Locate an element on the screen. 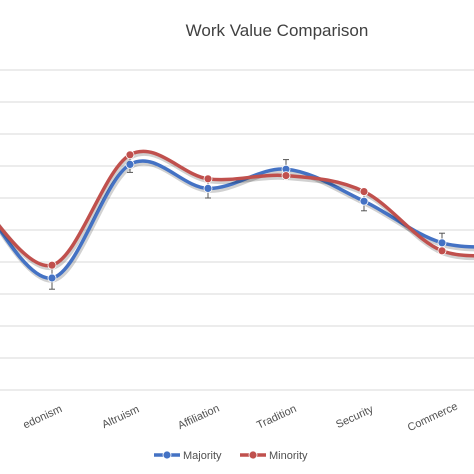 The image size is (474, 474). x-tick-label: Commerce is located at coordinates (433, 417).